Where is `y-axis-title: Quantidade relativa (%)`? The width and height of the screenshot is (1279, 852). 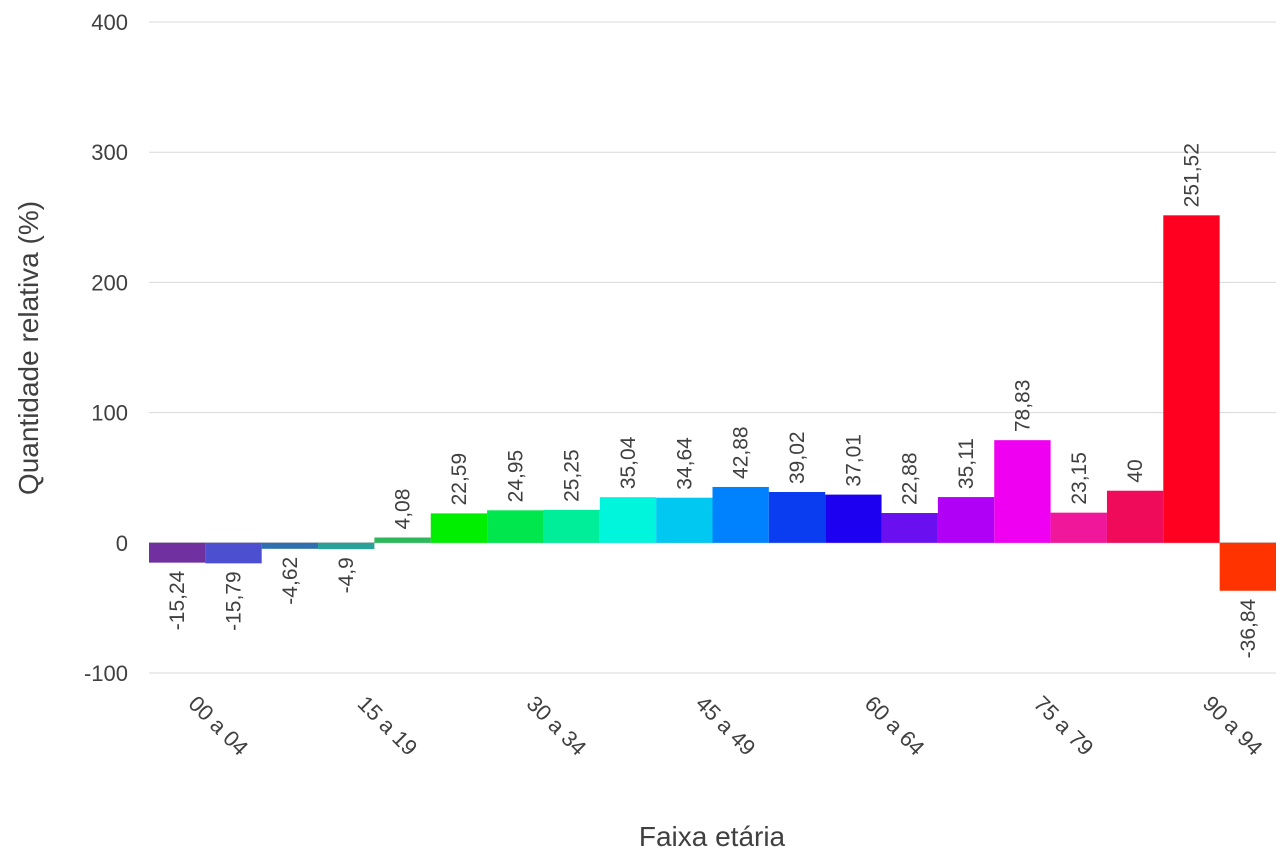
y-axis-title: Quantidade relativa (%) is located at coordinates (28, 348).